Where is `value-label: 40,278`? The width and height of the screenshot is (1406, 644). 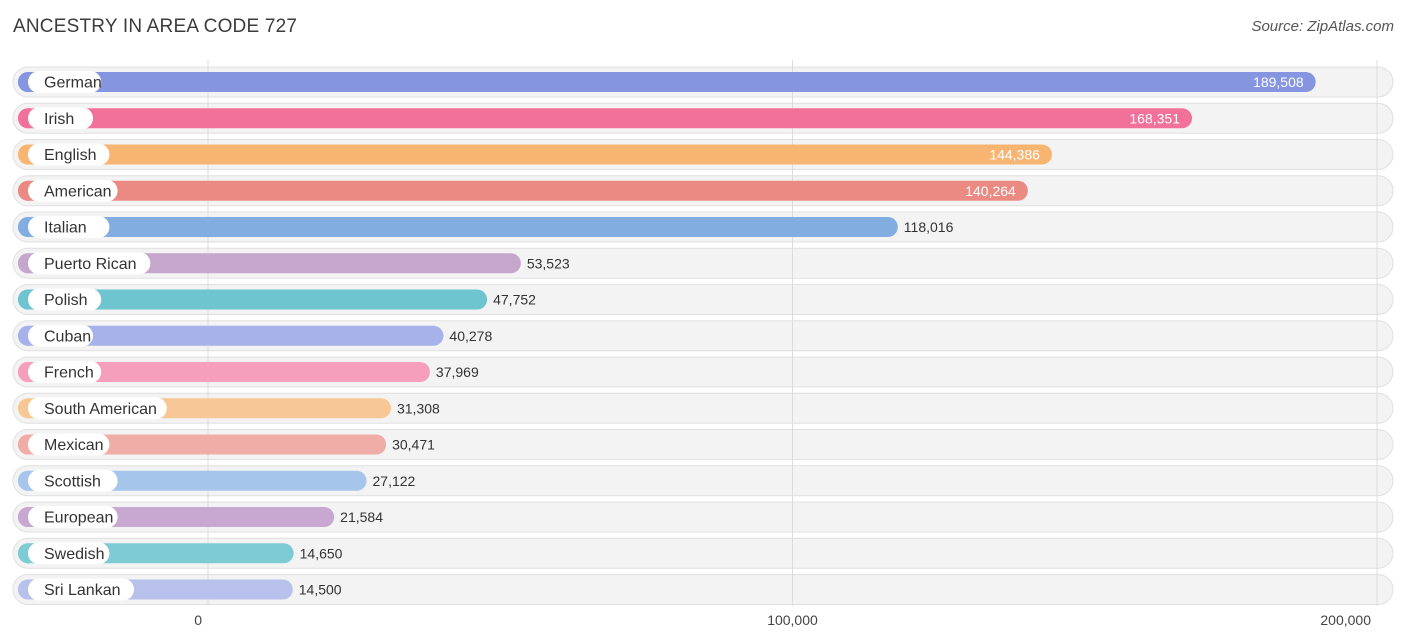
value-label: 40,278 is located at coordinates (470, 336).